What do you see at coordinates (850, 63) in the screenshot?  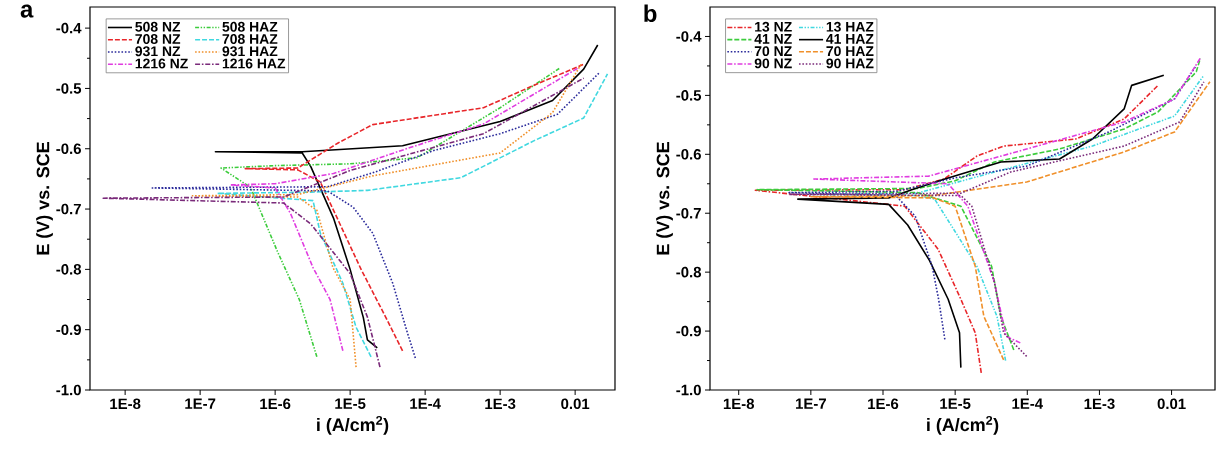 I see `legend-label: 90 HAZ` at bounding box center [850, 63].